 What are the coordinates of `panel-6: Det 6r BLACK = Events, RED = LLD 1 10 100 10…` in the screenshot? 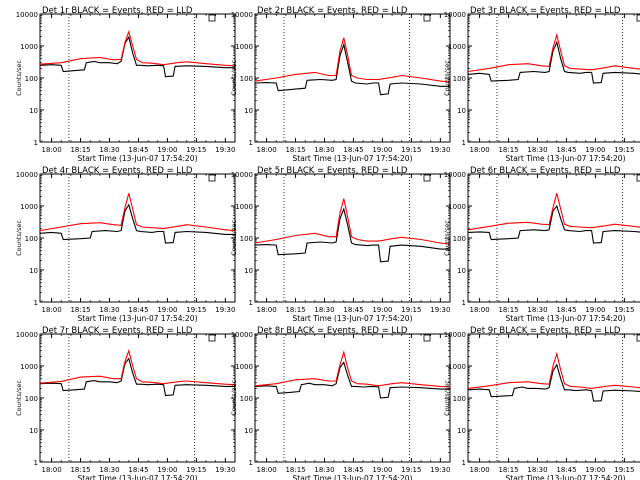 It's located at (541, 244).